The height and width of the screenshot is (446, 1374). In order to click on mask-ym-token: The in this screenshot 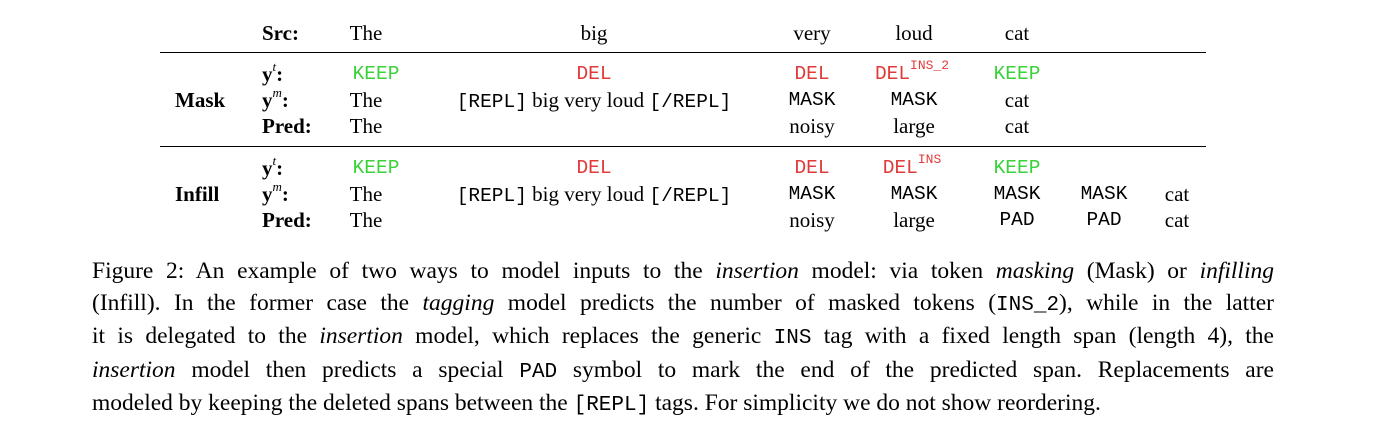, I will do `click(366, 100)`.